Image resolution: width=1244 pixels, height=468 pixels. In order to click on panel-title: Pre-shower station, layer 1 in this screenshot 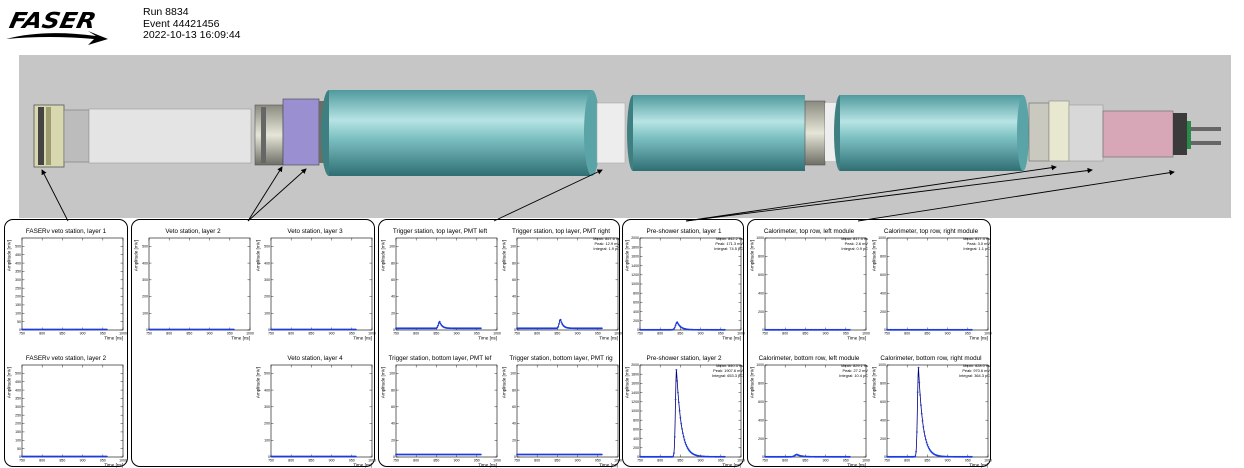, I will do `click(684, 231)`.